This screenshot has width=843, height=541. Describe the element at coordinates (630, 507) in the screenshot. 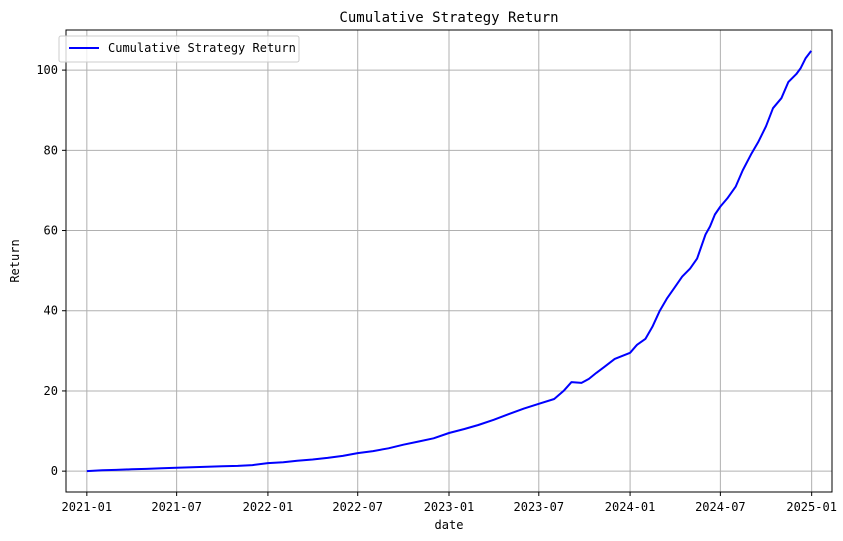

I see `x-tick-label: 2024-01` at that location.